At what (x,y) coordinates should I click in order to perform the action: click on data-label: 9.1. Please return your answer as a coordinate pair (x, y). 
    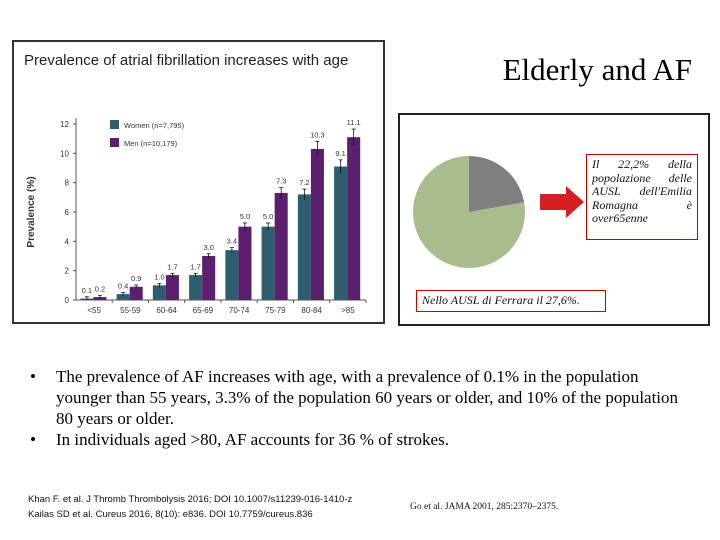
    Looking at the image, I should click on (340, 153).